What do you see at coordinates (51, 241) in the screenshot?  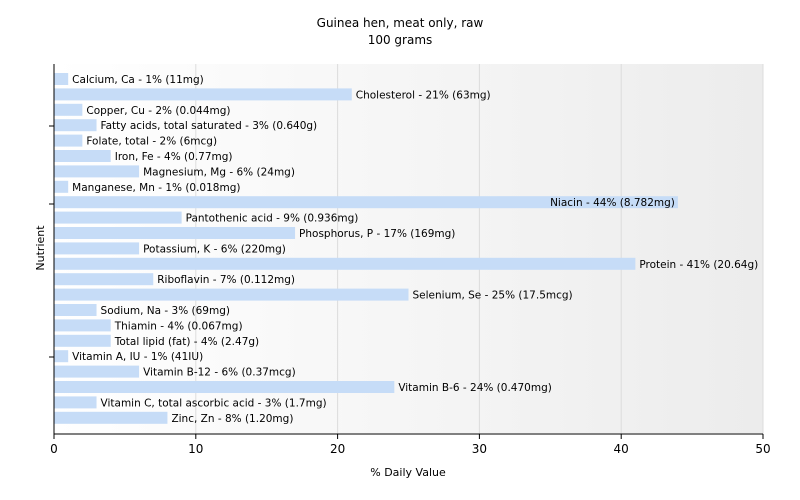 I see `y-axis-ticks` at bounding box center [51, 241].